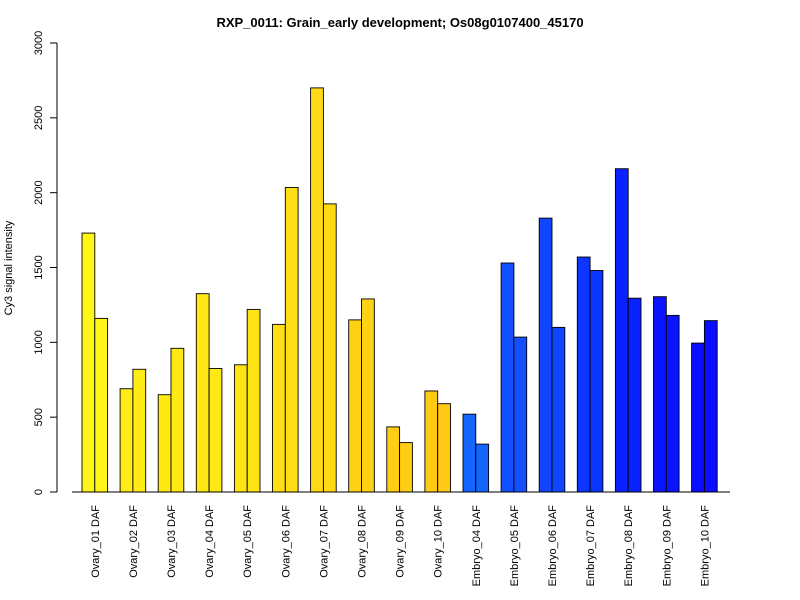 The width and height of the screenshot is (800, 600). I want to click on x-tick-label: Ovary_10 DAF, so click(439, 541).